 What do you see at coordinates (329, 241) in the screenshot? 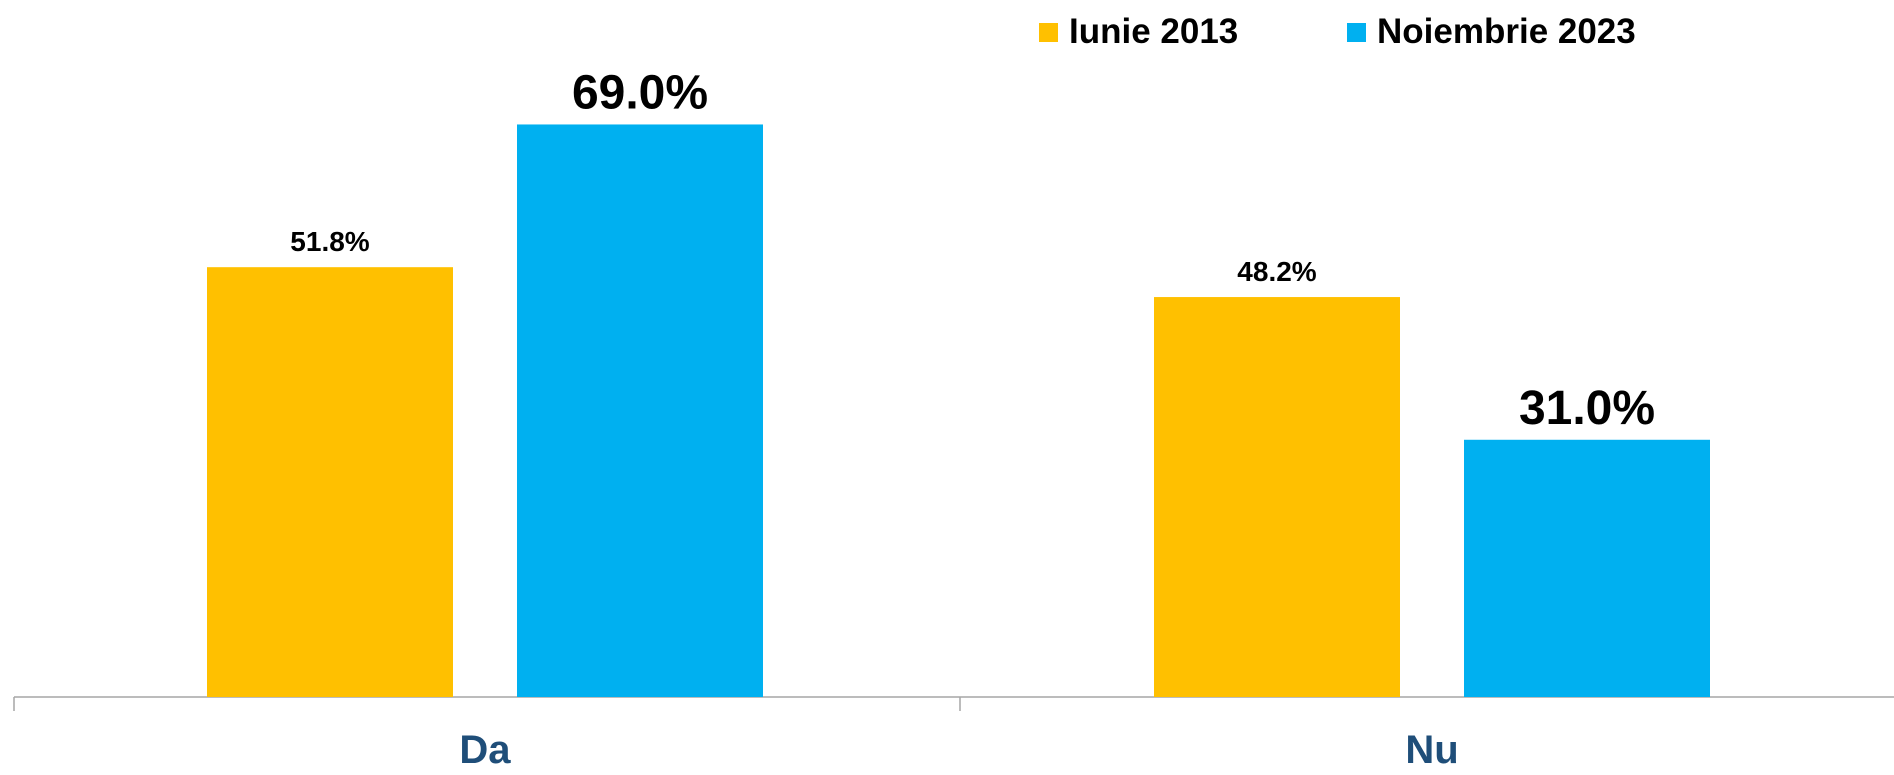
I see `data-label: 51.8%` at bounding box center [329, 241].